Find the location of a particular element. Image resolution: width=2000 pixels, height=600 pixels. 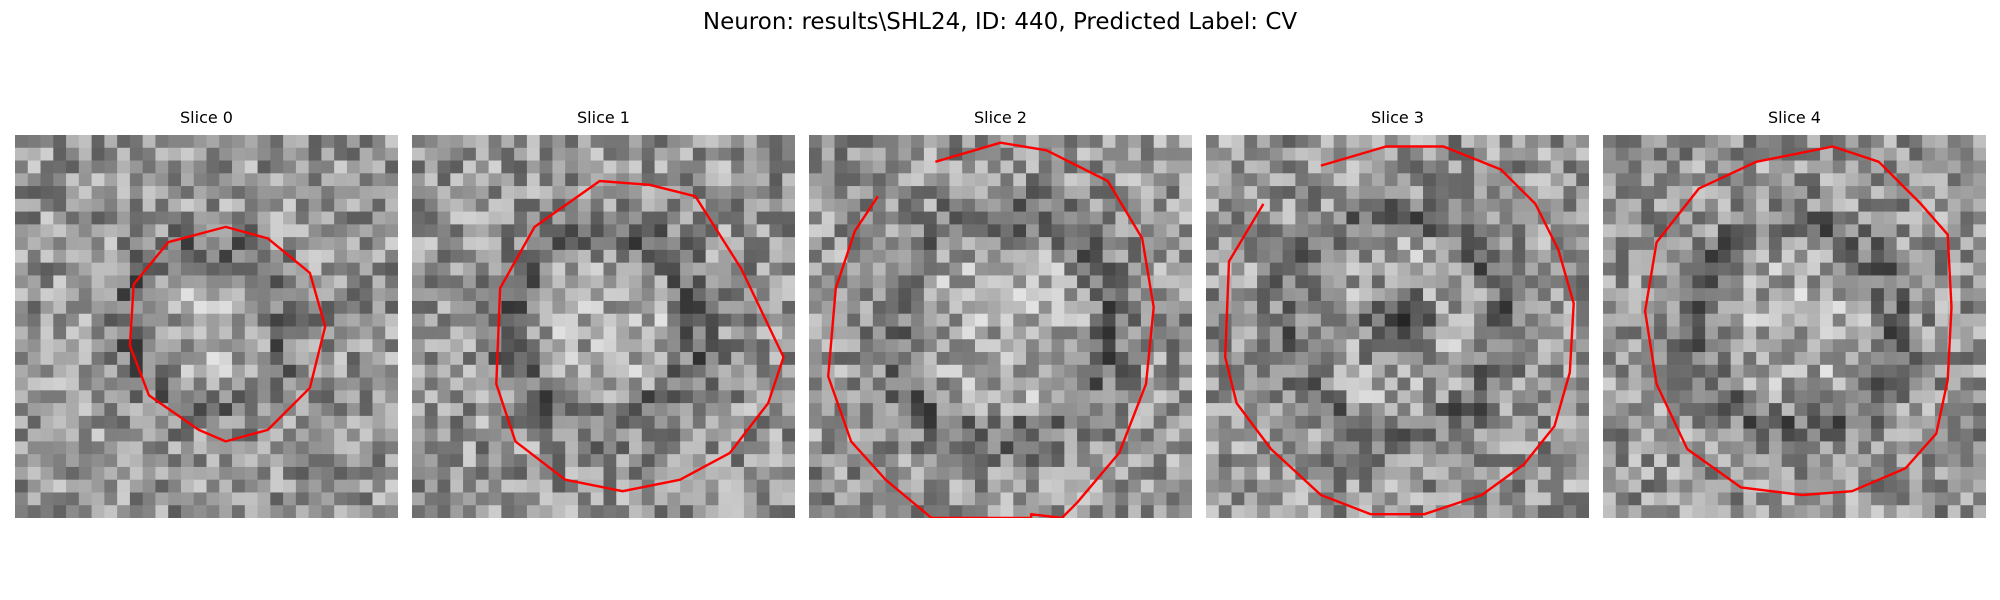

panel-slice-2: Slice 2 is located at coordinates (1000, 316).